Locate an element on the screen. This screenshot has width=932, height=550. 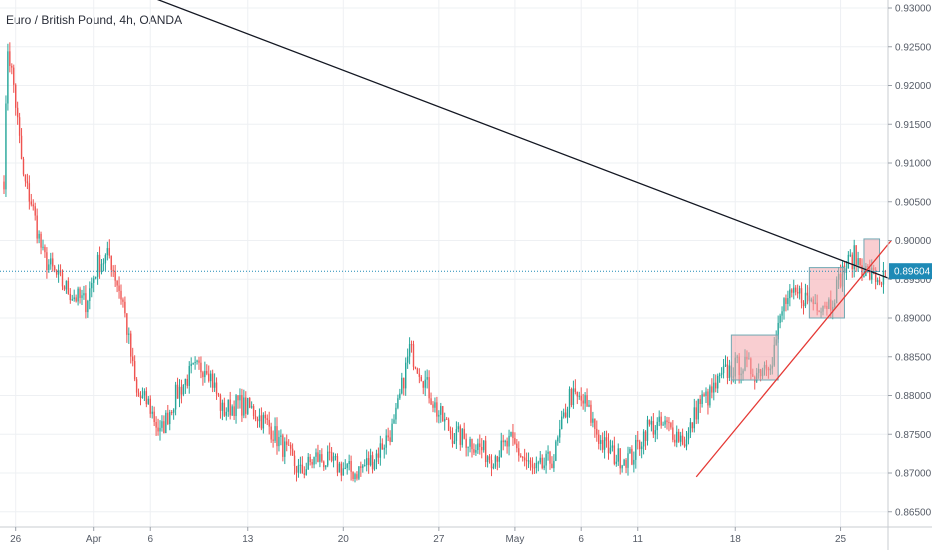
y-tick-label: 0.88000 is located at coordinates (913, 396).